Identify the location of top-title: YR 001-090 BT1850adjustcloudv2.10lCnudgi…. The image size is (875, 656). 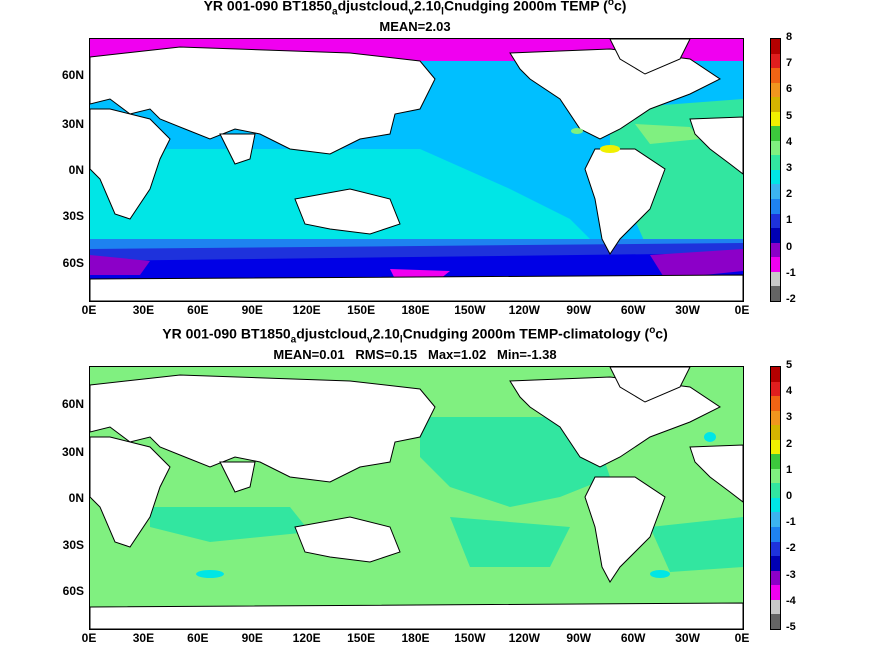
(415, 9).